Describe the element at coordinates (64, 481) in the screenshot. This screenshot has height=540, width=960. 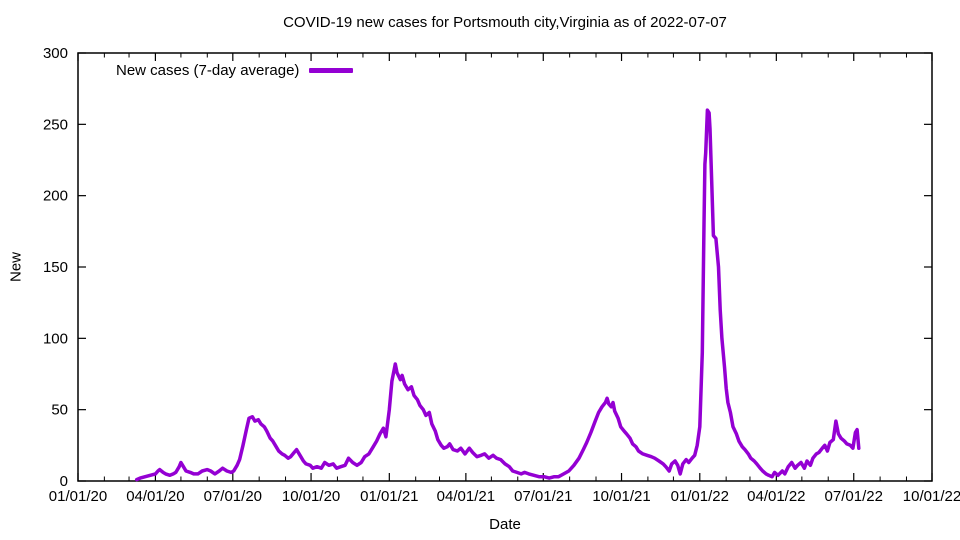
I see `y-tick-label: 0` at that location.